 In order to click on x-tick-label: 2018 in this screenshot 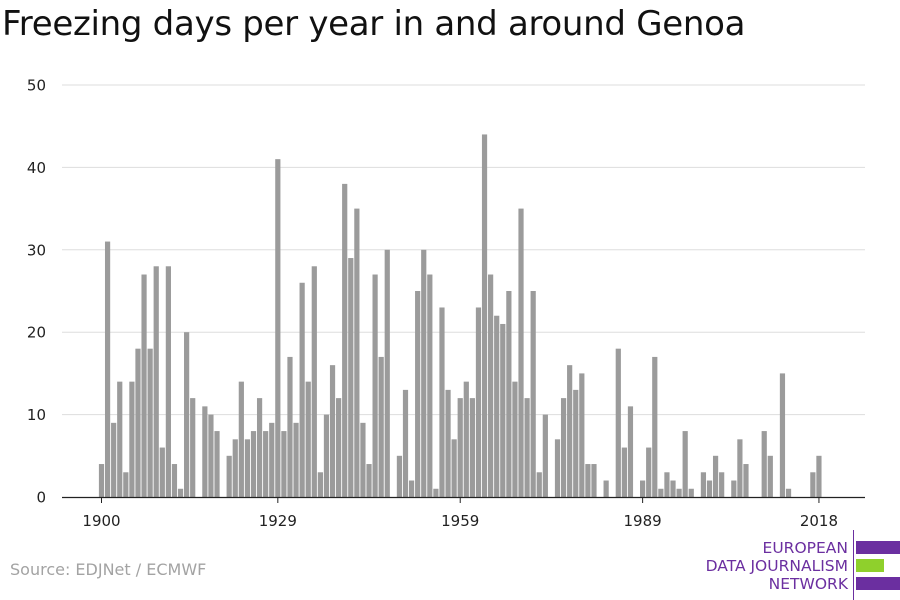, I will do `click(819, 521)`.